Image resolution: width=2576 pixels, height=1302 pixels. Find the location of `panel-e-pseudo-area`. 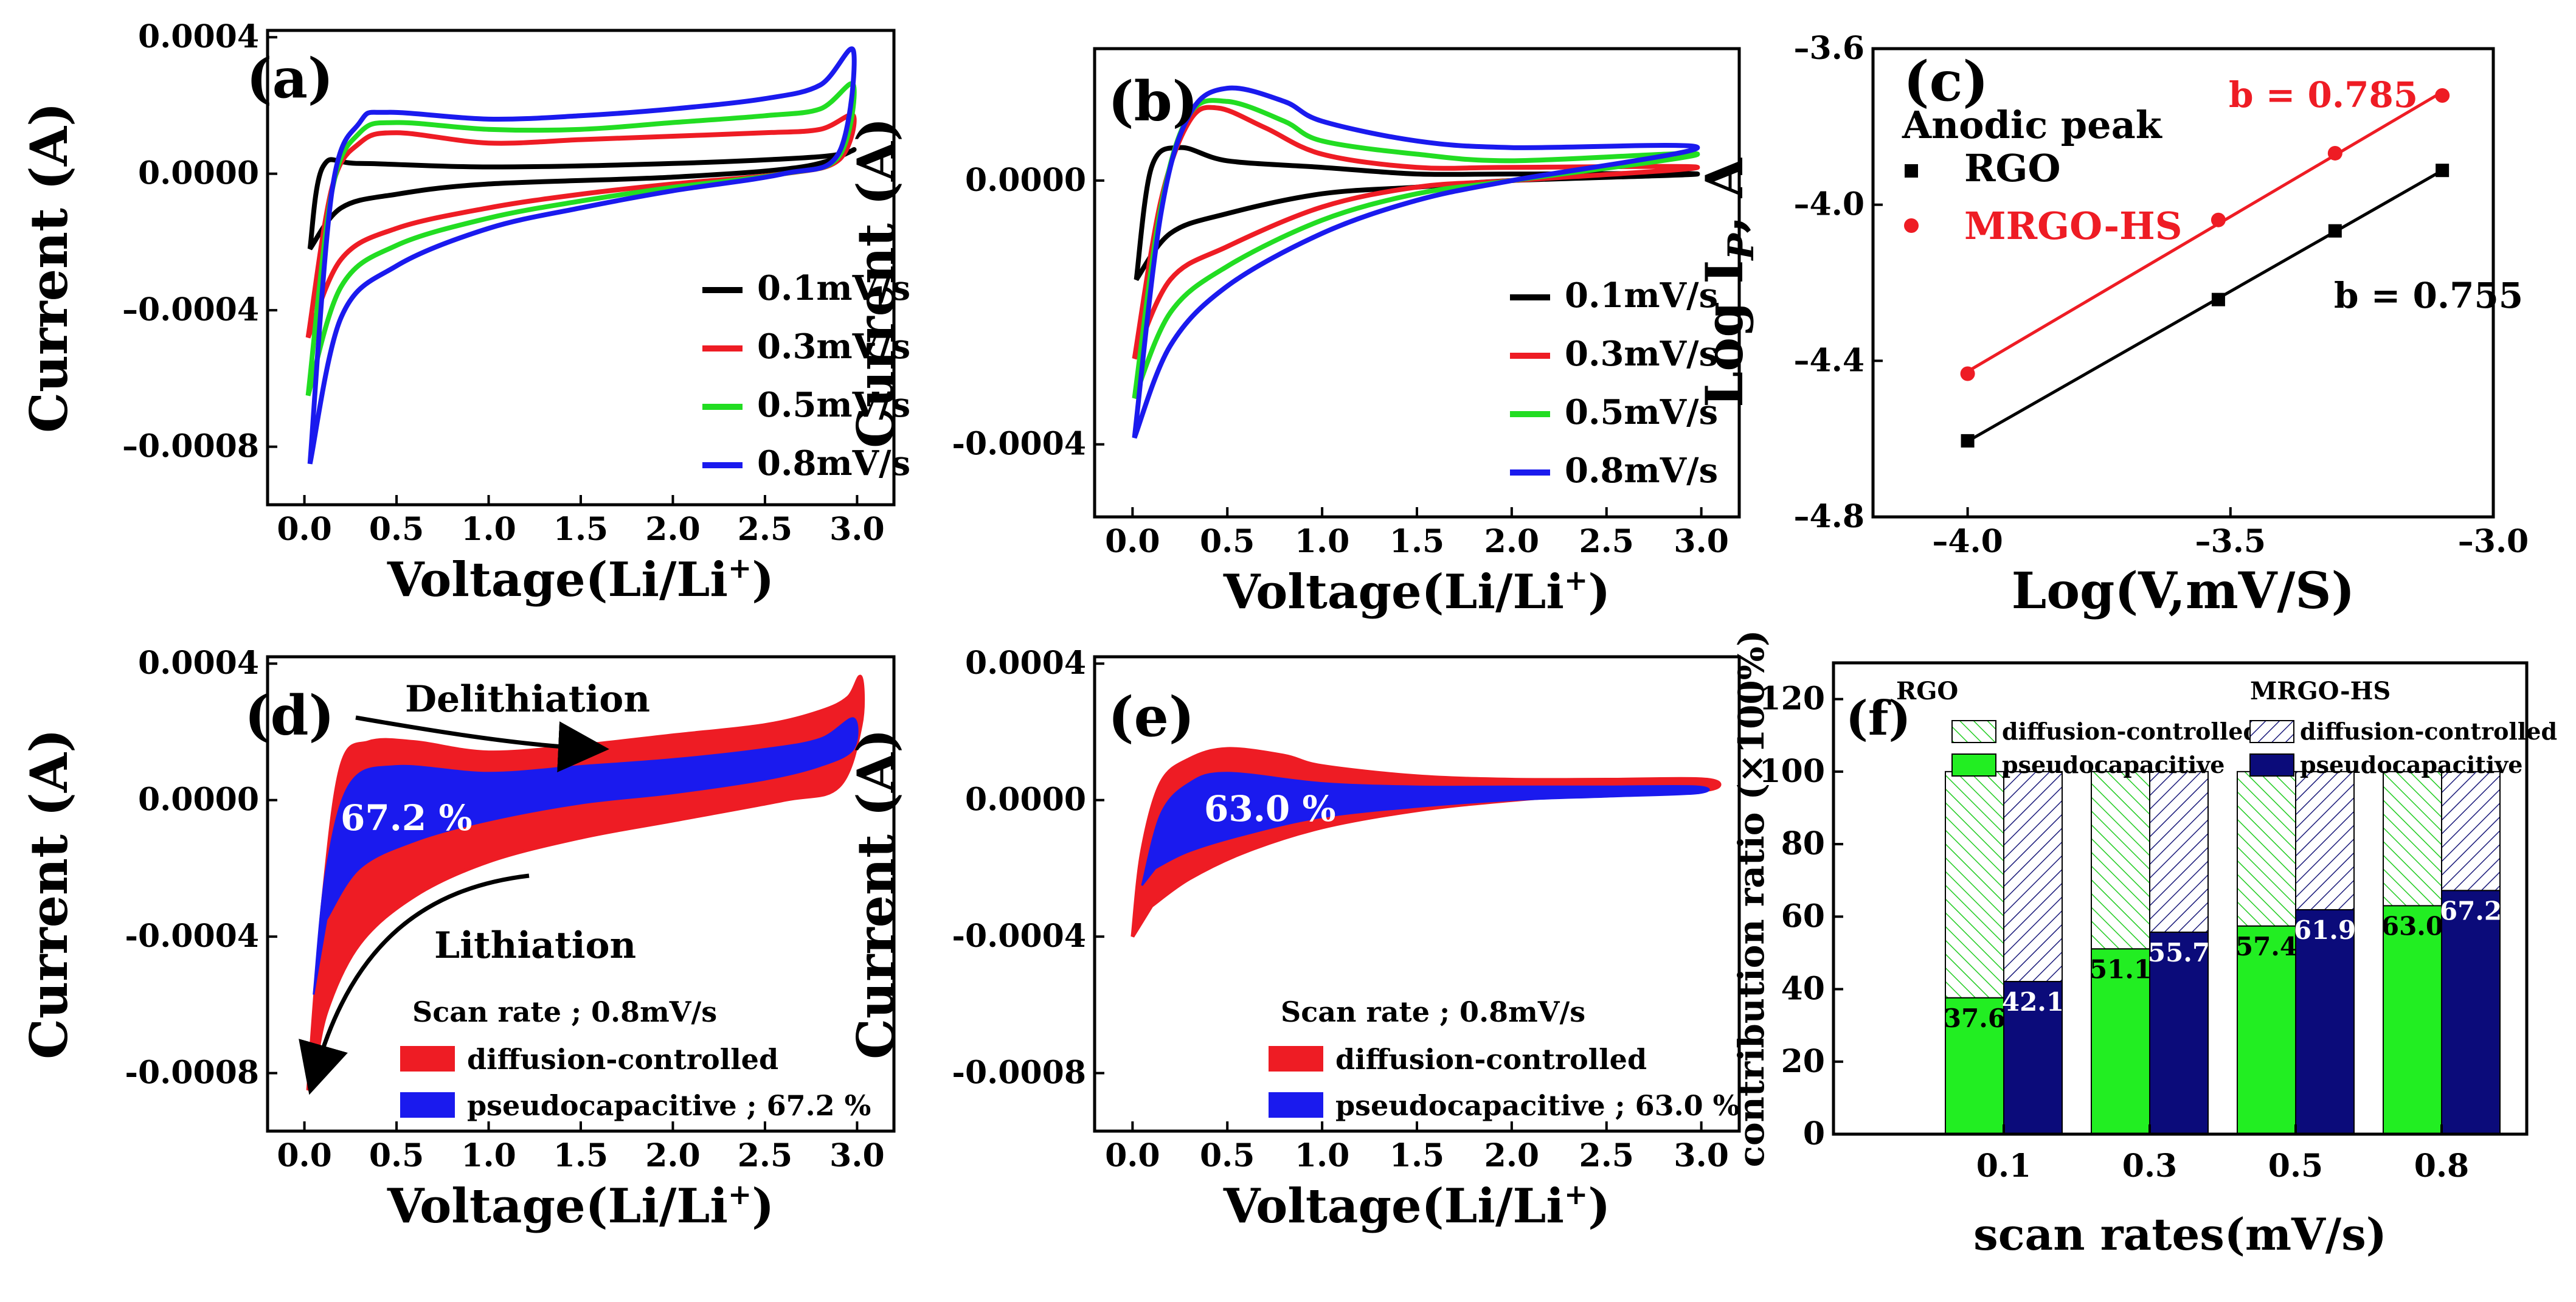

panel-e-pseudo-area is located at coordinates (1425, 829).